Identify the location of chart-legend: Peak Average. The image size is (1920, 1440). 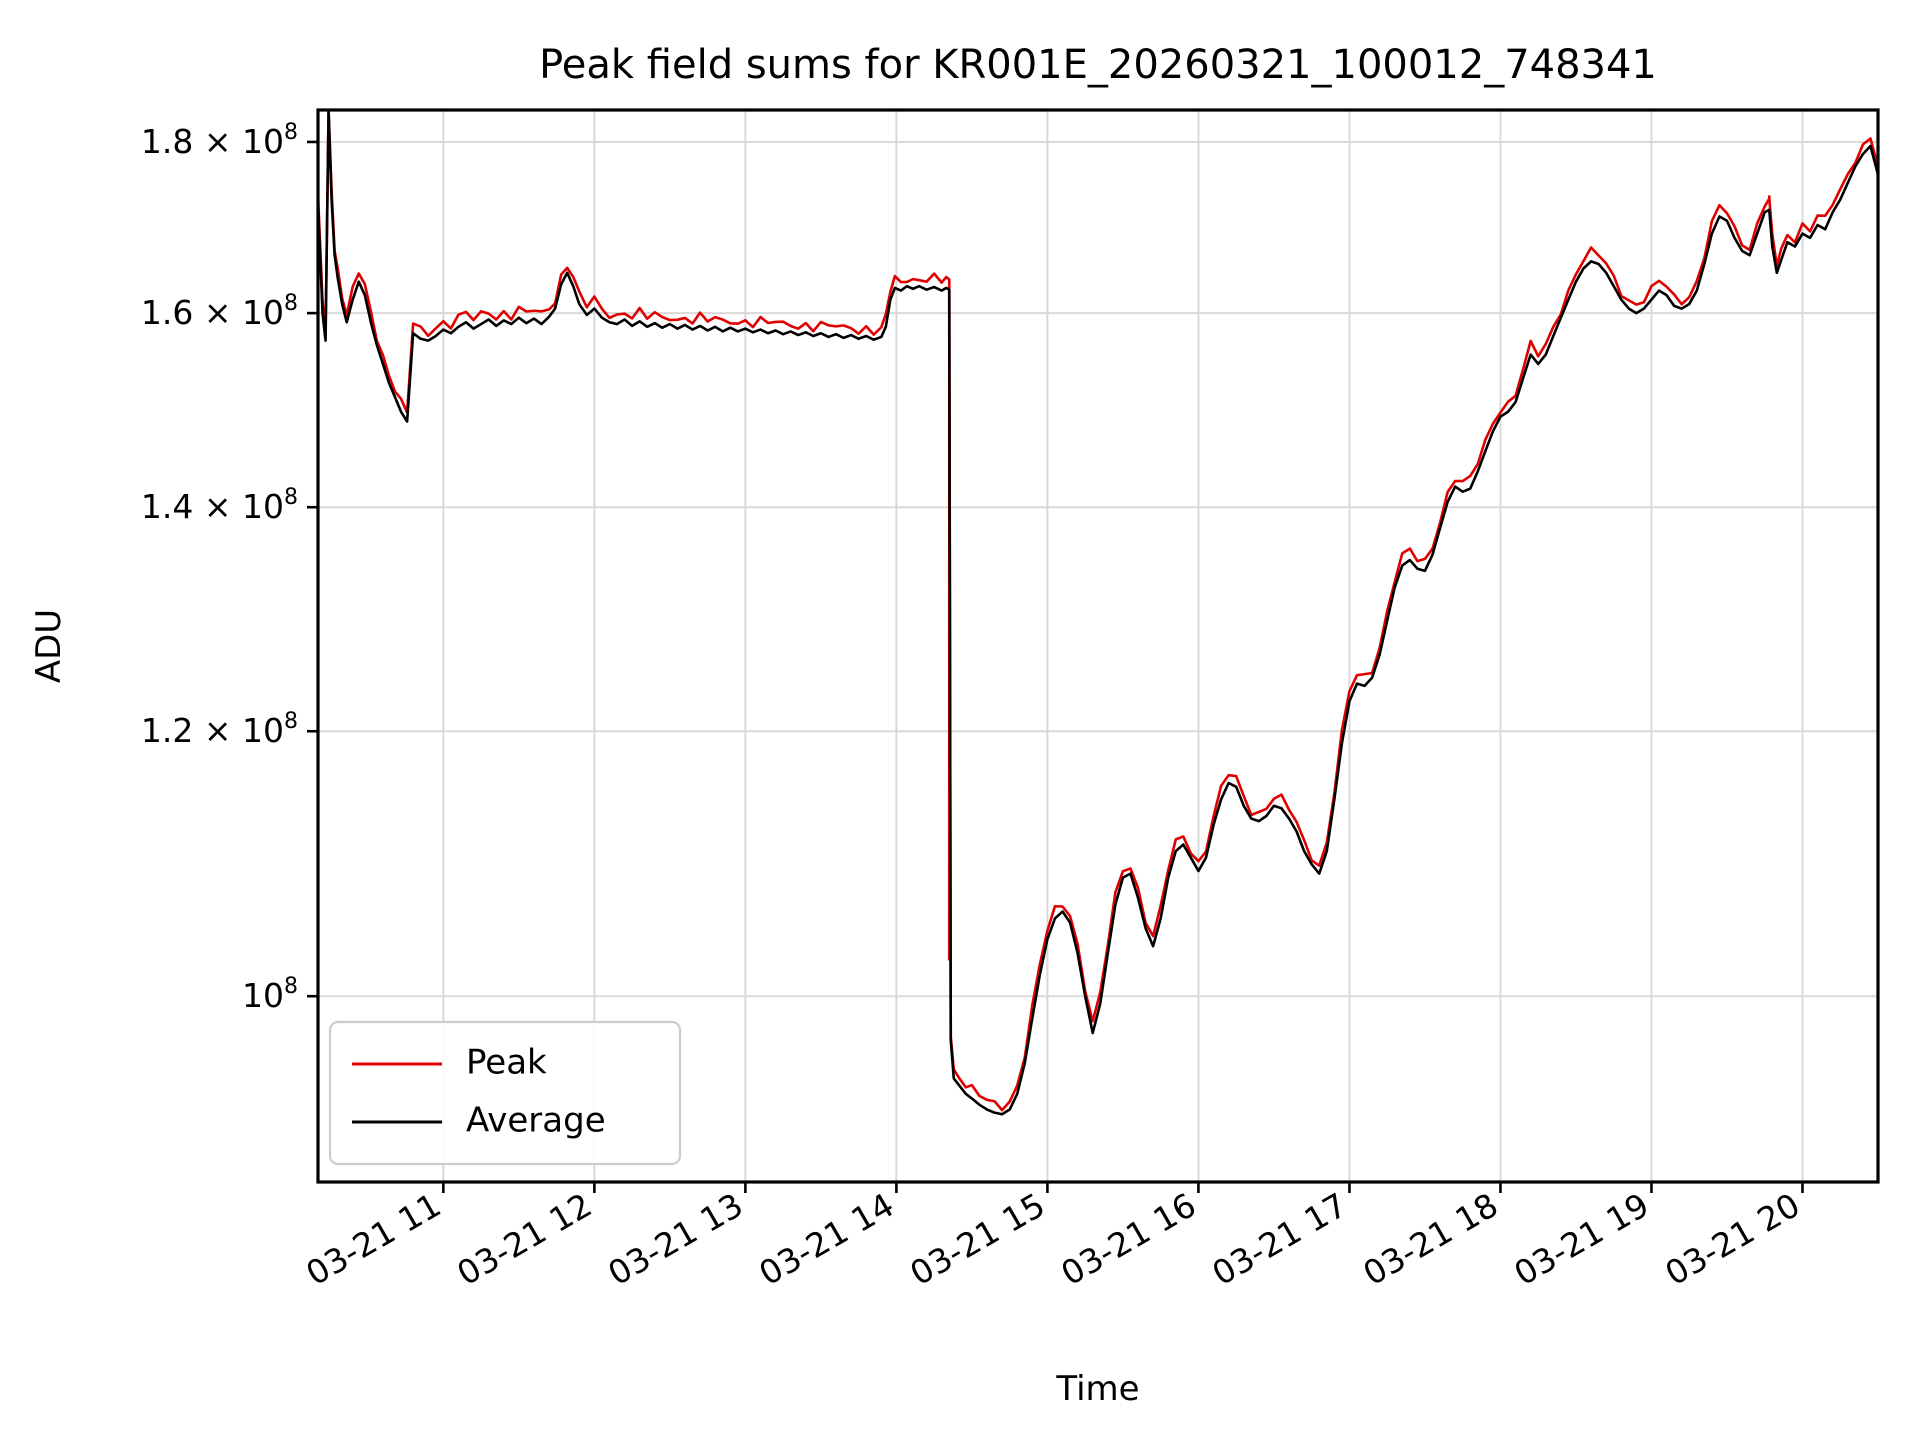
(505, 1093).